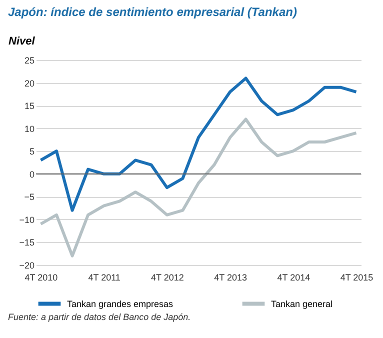 This screenshot has height=338, width=383. Describe the element at coordinates (167, 277) in the screenshot. I see `x-tick-label: 4T 2012` at that location.